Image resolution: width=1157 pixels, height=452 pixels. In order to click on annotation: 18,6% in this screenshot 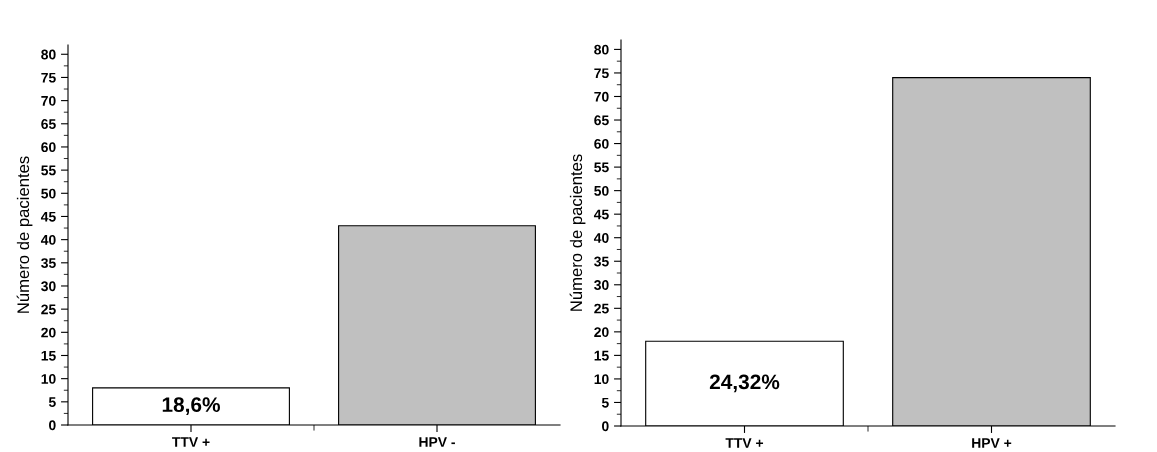, I will do `click(191, 406)`.